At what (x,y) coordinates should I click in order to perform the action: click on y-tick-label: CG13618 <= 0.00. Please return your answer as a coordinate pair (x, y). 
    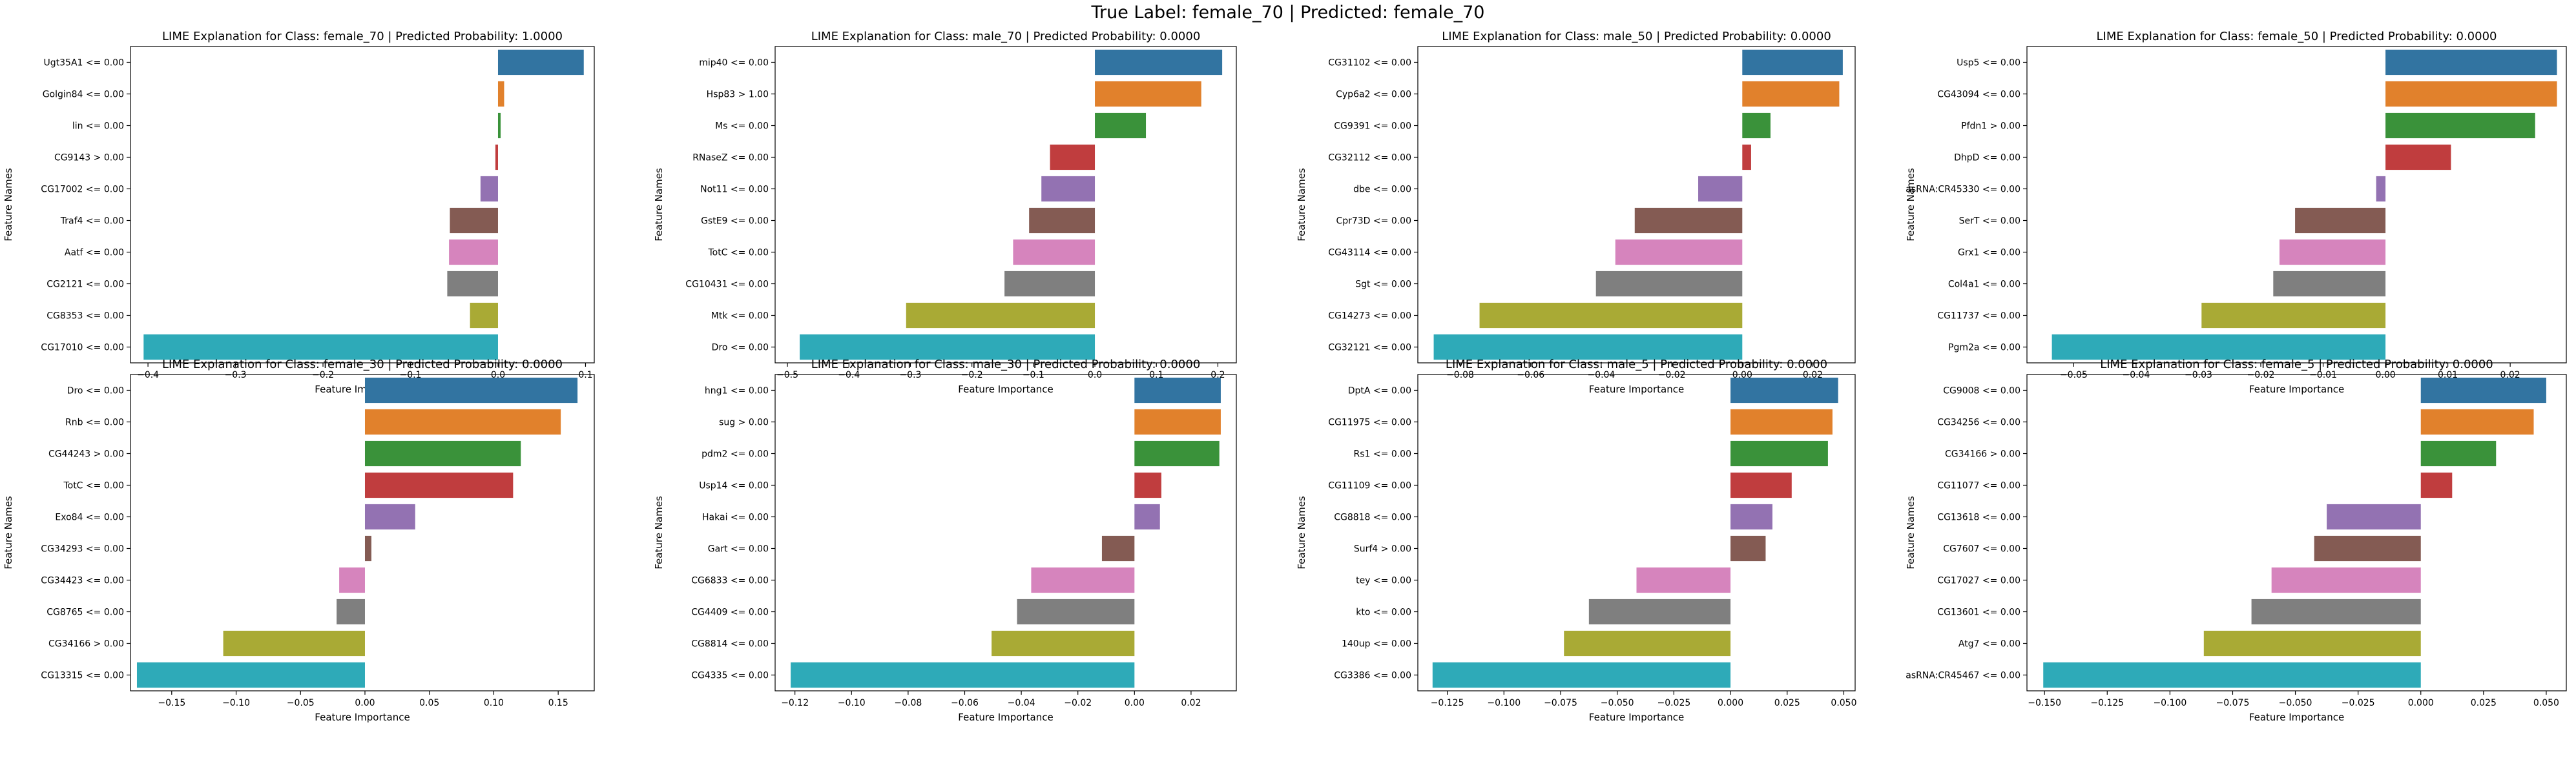
    Looking at the image, I should click on (1978, 518).